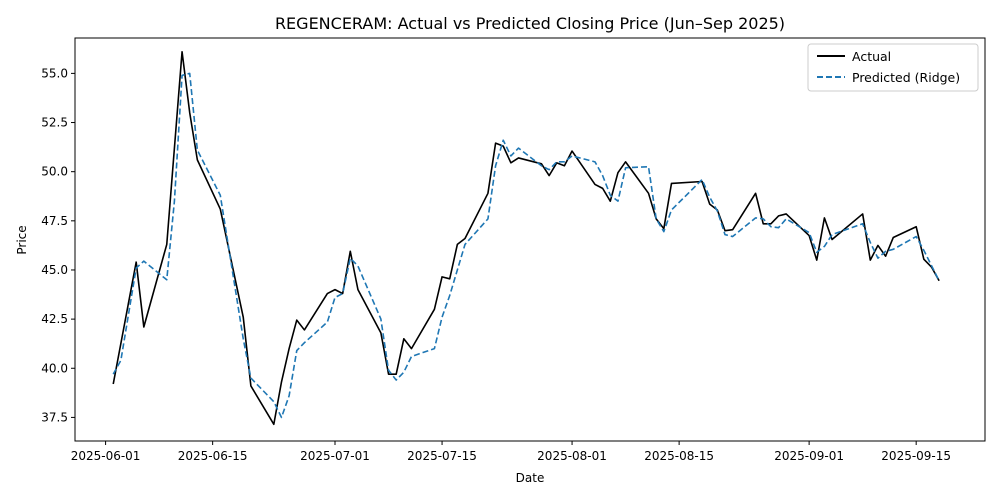 The width and height of the screenshot is (1000, 500). What do you see at coordinates (679, 456) in the screenshot?
I see `x-tick-label: 2025-08-15` at bounding box center [679, 456].